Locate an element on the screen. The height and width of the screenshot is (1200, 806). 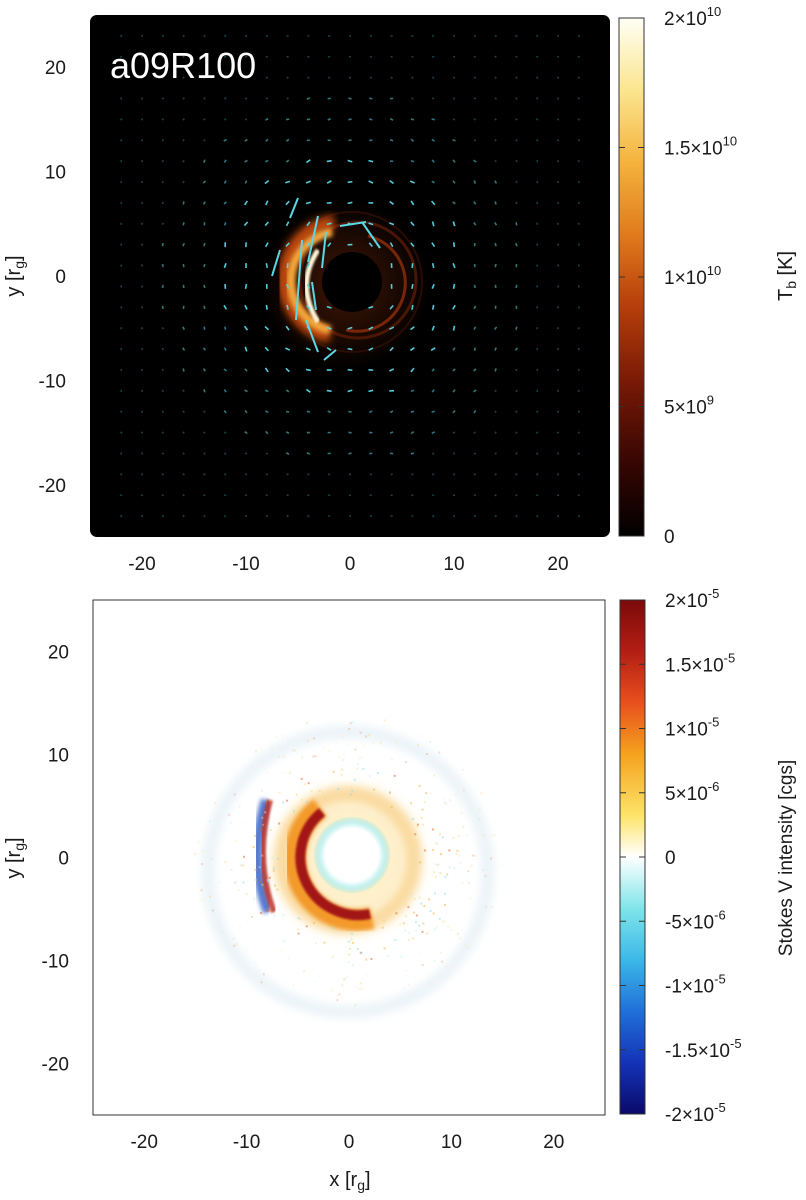
bottom-x-axis-label: x [rg] is located at coordinates (349, 1181).